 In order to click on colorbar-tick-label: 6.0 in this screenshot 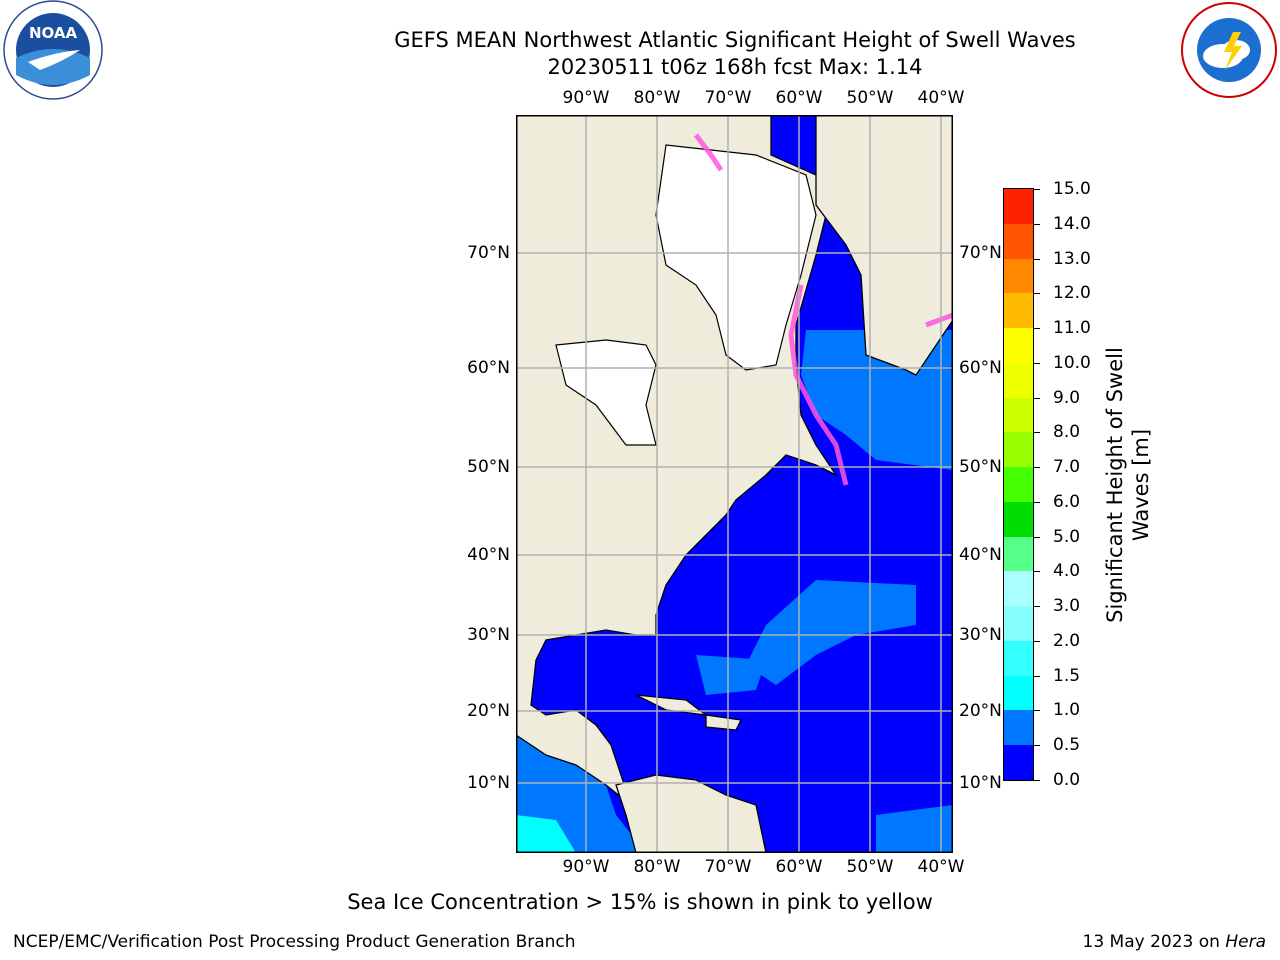, I will do `click(1067, 501)`.